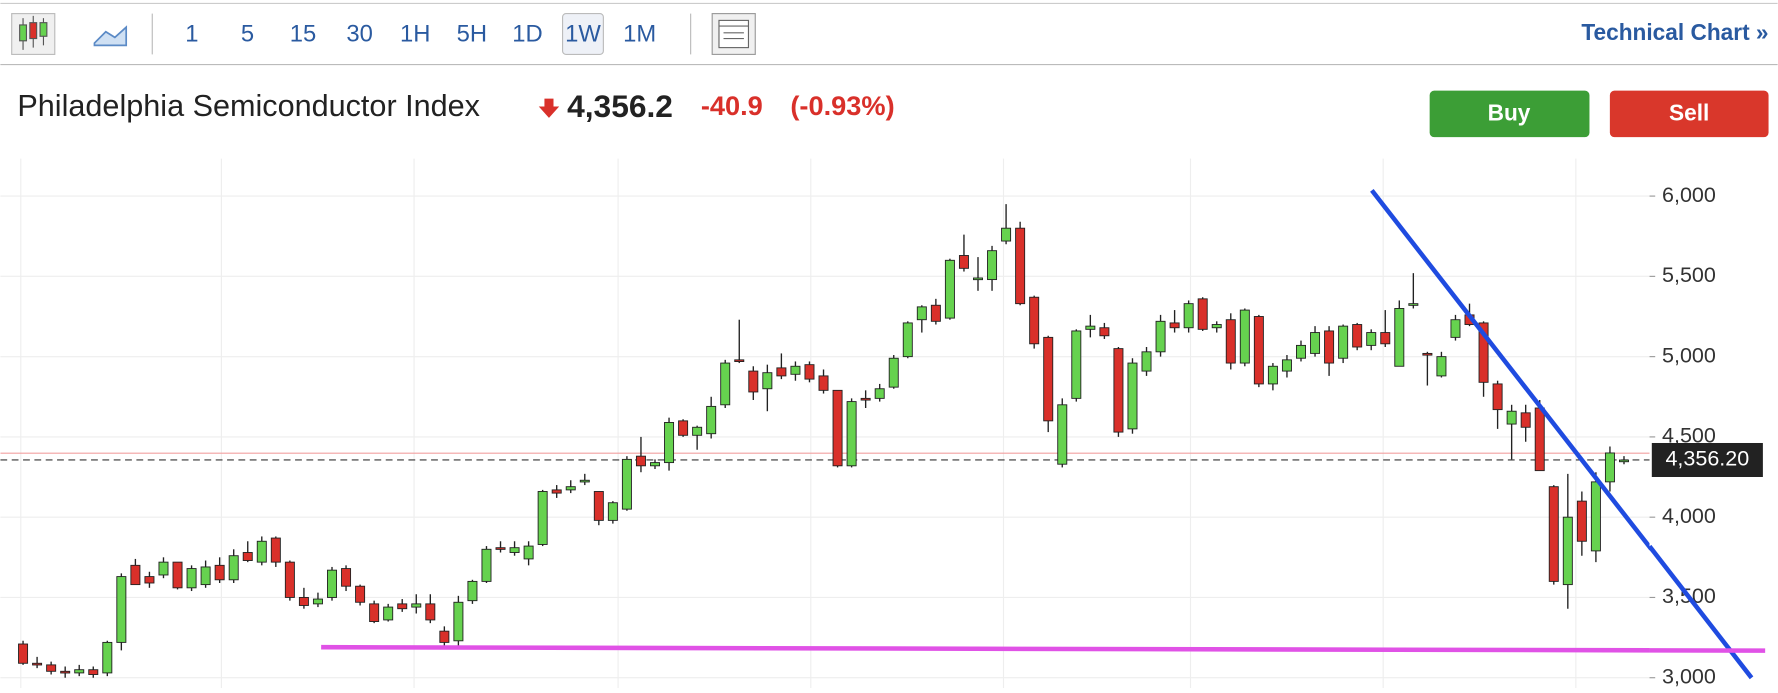 The width and height of the screenshot is (1778, 693). I want to click on interval-button: 5H, so click(472, 33).